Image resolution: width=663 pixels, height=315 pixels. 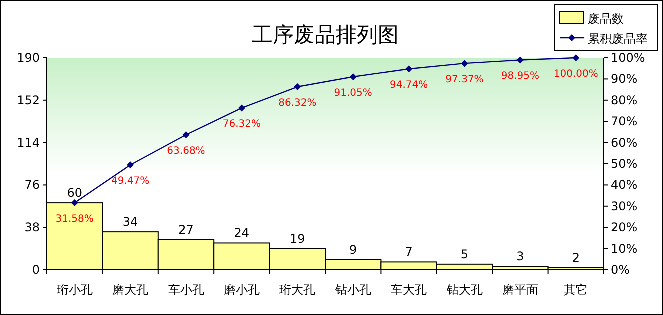 I want to click on y2-tick-label: 90%, so click(x=624, y=79).